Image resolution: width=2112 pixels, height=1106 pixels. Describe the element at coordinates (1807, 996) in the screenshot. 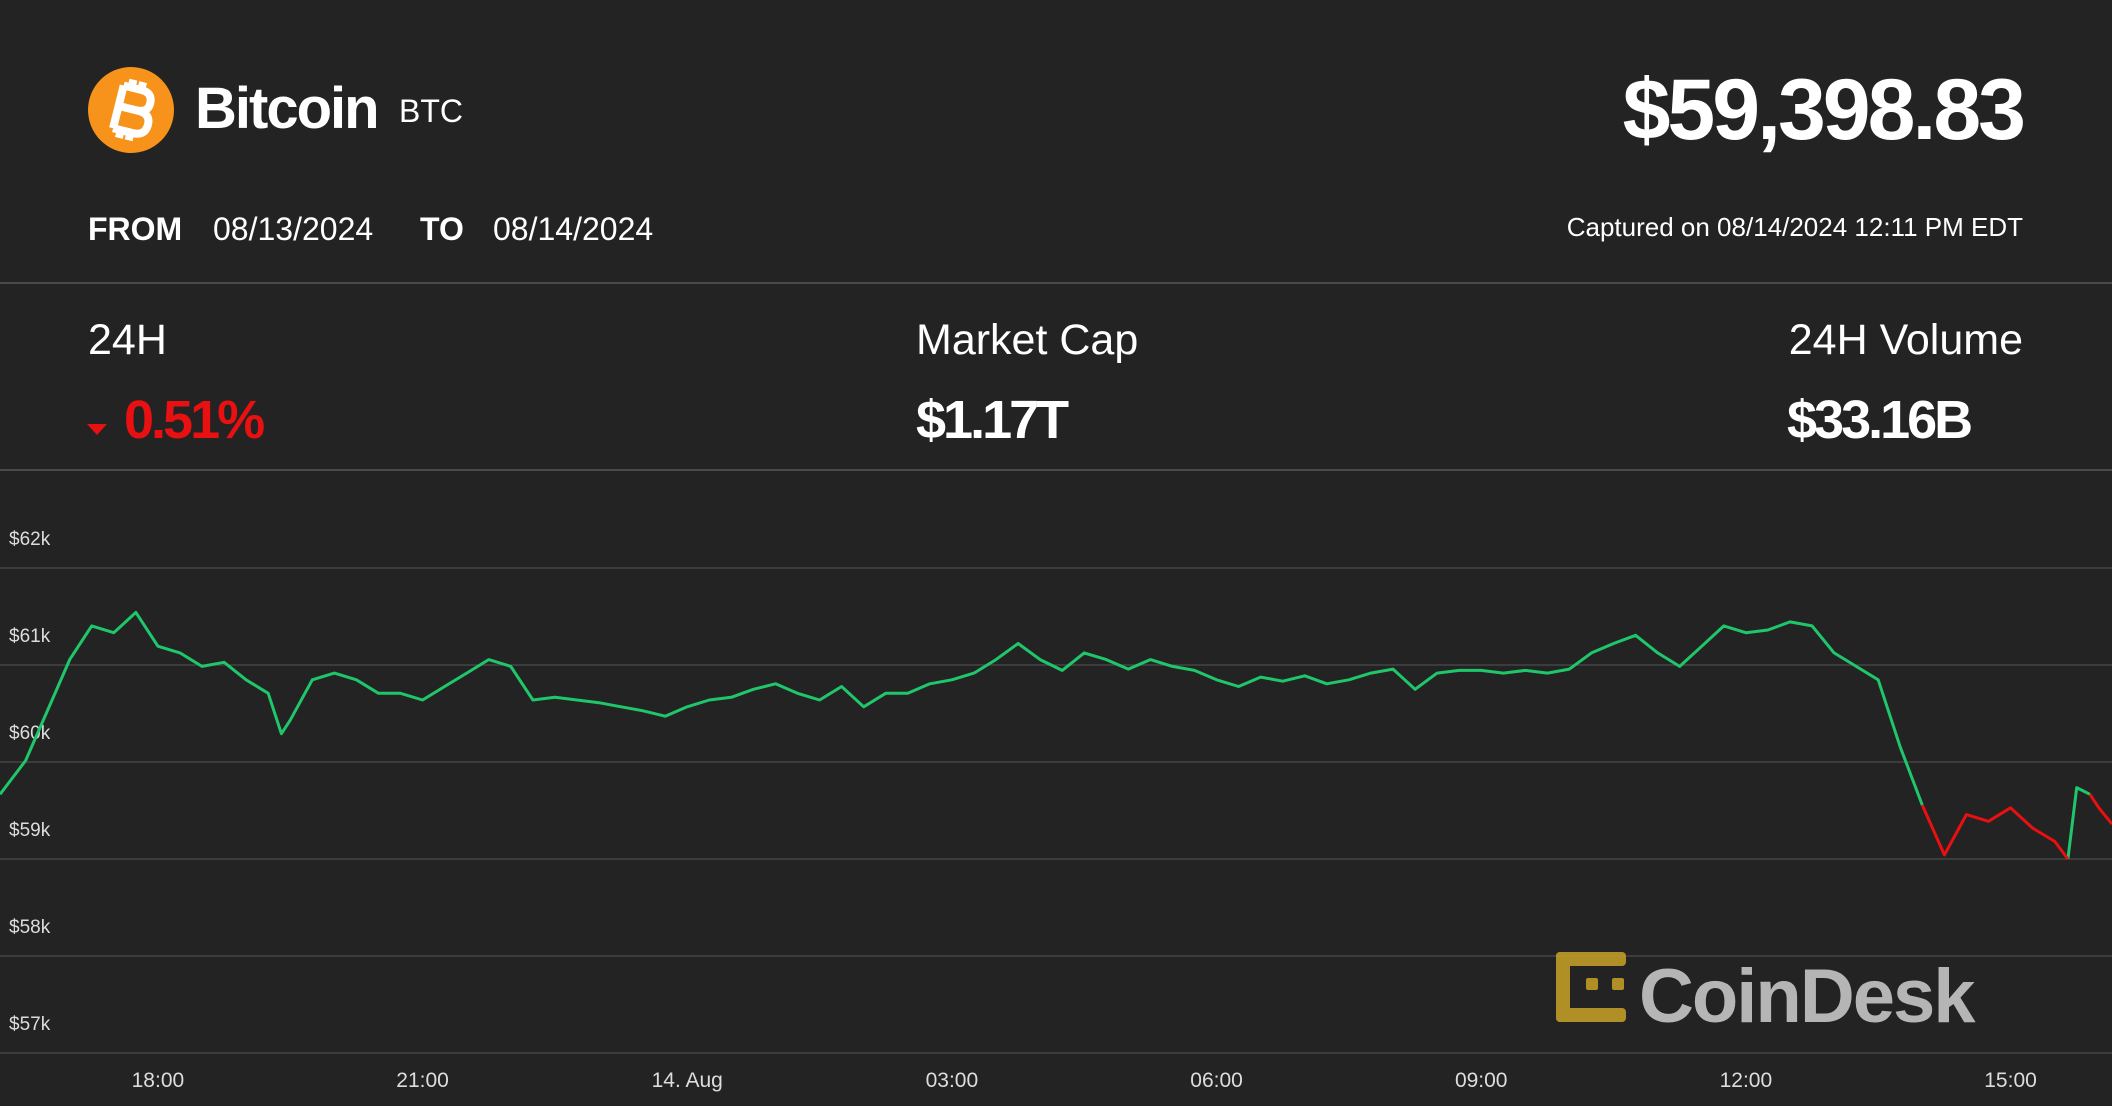

I see `watermark-text: CoinDesk` at that location.